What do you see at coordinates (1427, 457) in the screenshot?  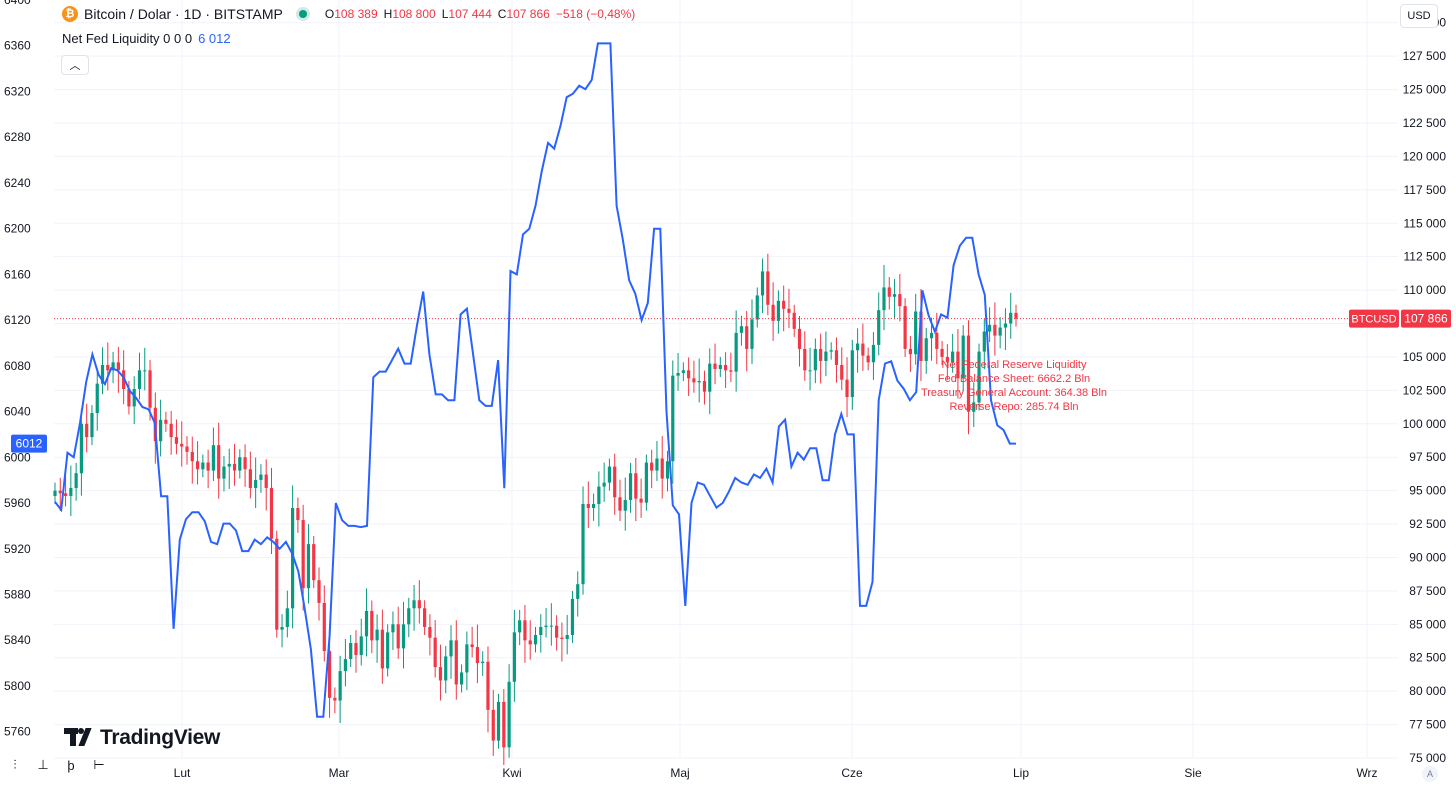 I see `right-tick-label: 97 500` at bounding box center [1427, 457].